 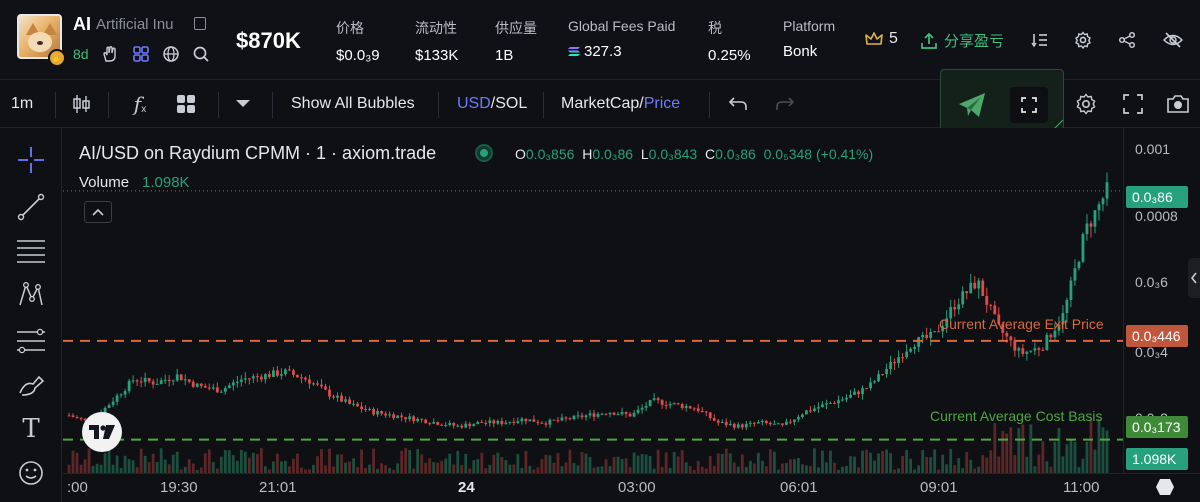 I want to click on copy-icon, so click(x=200, y=23).